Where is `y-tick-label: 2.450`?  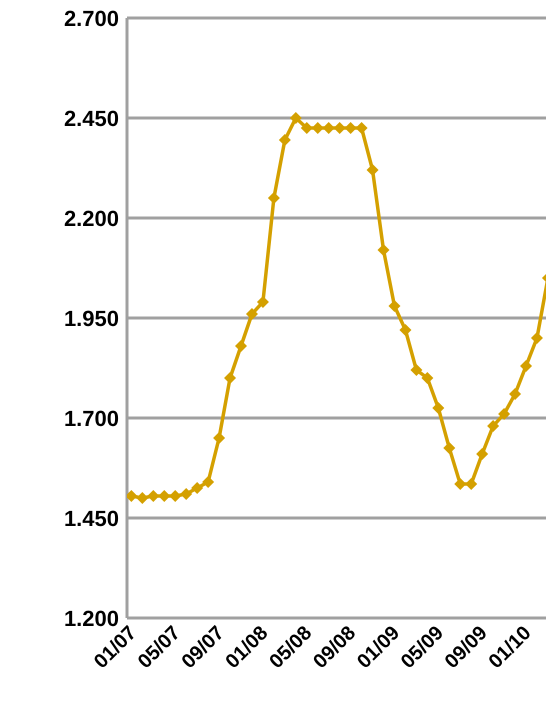 y-tick-label: 2.450 is located at coordinates (91, 118).